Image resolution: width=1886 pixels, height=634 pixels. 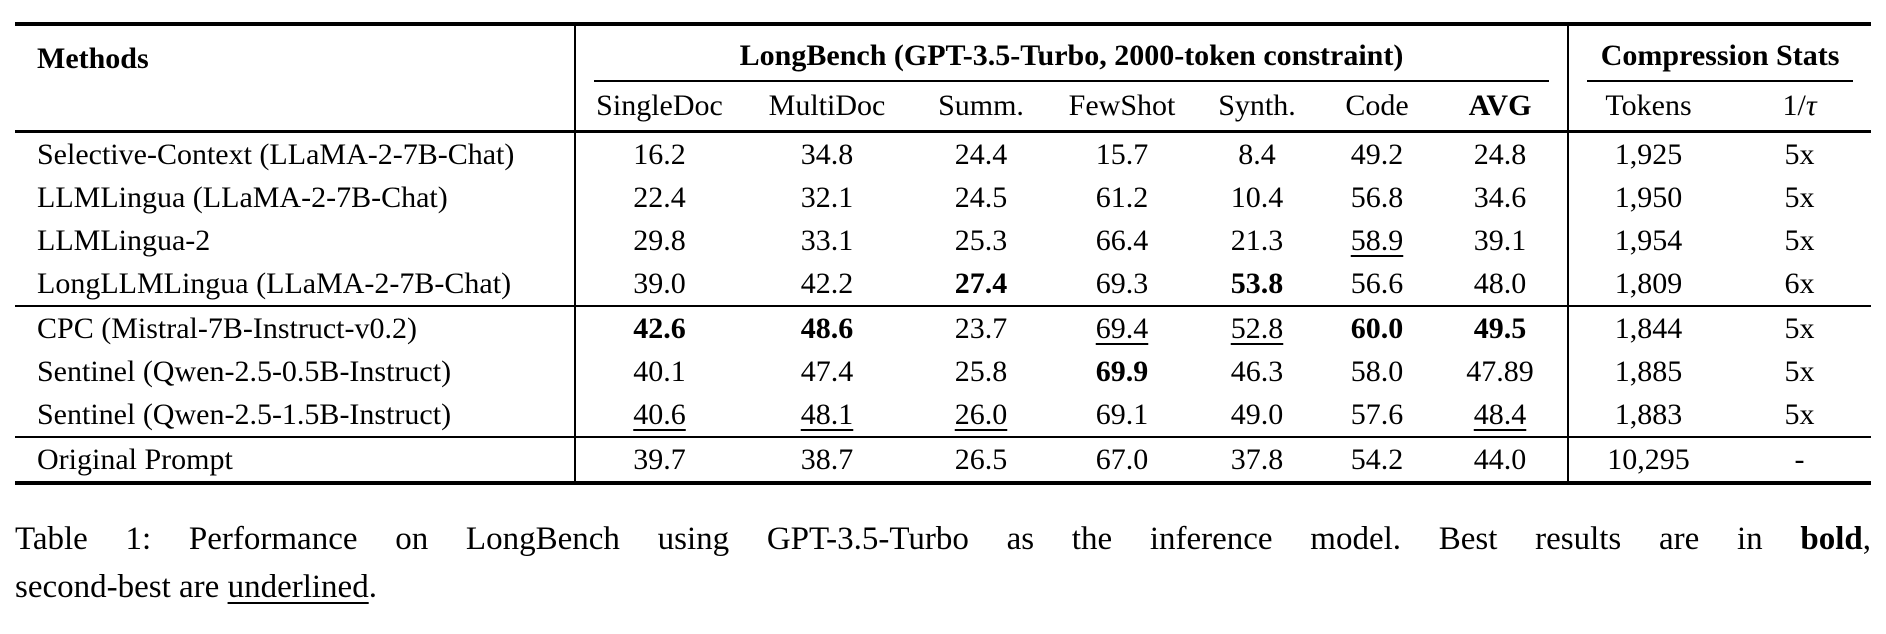 I want to click on cell-value: 1,809, so click(x=1648, y=283).